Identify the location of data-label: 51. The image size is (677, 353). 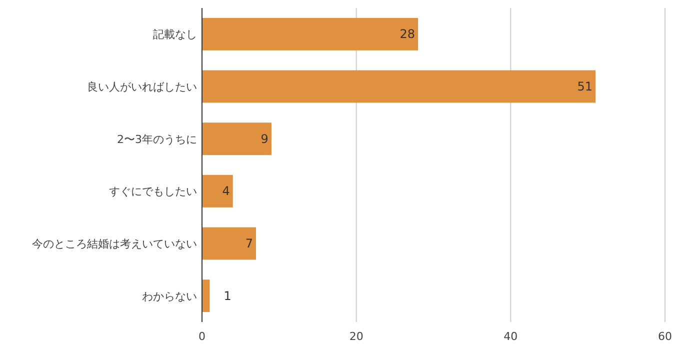
(585, 87).